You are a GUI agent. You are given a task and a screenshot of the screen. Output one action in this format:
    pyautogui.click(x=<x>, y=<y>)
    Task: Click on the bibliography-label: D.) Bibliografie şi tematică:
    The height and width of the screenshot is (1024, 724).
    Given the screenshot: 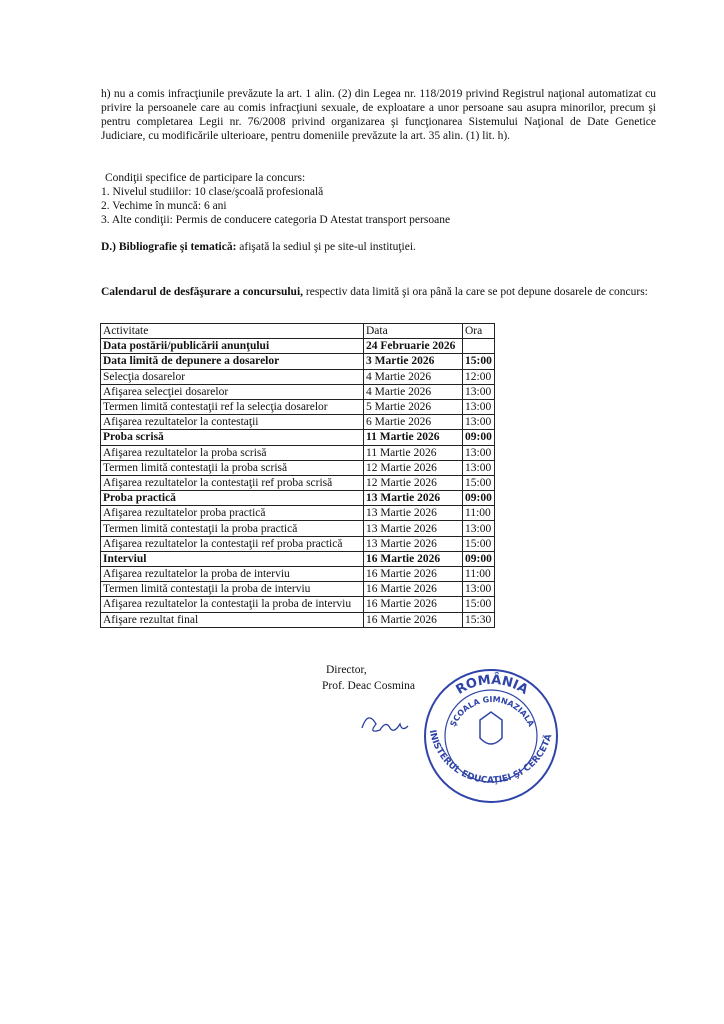 What is the action you would take?
    pyautogui.click(x=169, y=247)
    